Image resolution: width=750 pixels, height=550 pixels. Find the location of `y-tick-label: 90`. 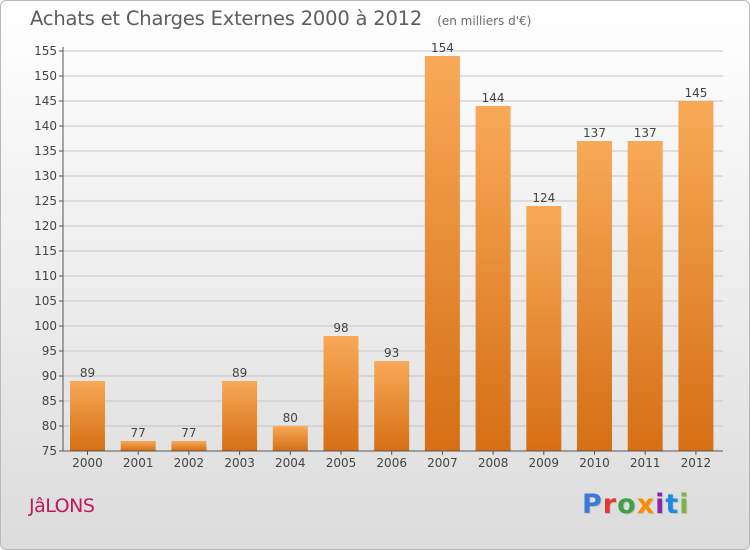

y-tick-label: 90 is located at coordinates (49, 376).